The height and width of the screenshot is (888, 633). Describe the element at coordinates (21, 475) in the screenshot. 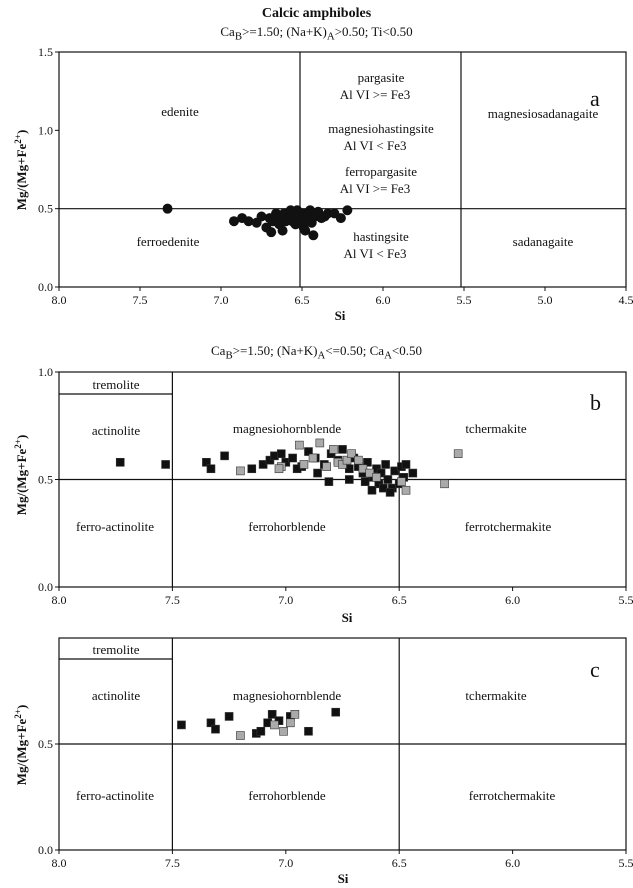

I see `panel-b-ylabel: Mg/(Mg+Fe2+)` at that location.